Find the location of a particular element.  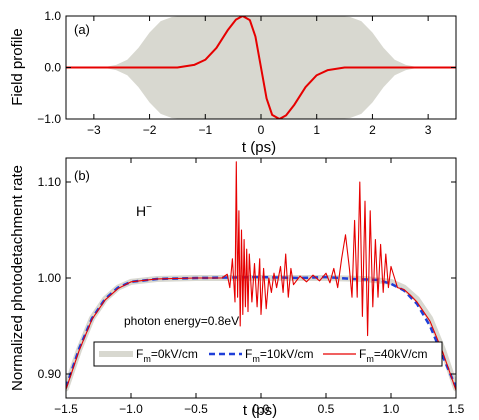

panel-b-label: (b) is located at coordinates (82, 175).